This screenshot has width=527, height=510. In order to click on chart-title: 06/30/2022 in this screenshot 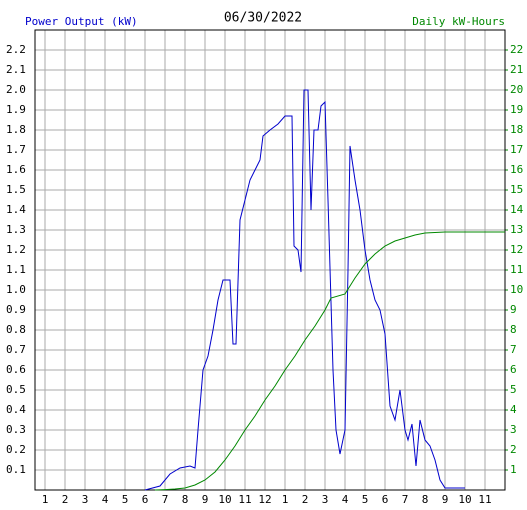, I will do `click(263, 18)`.